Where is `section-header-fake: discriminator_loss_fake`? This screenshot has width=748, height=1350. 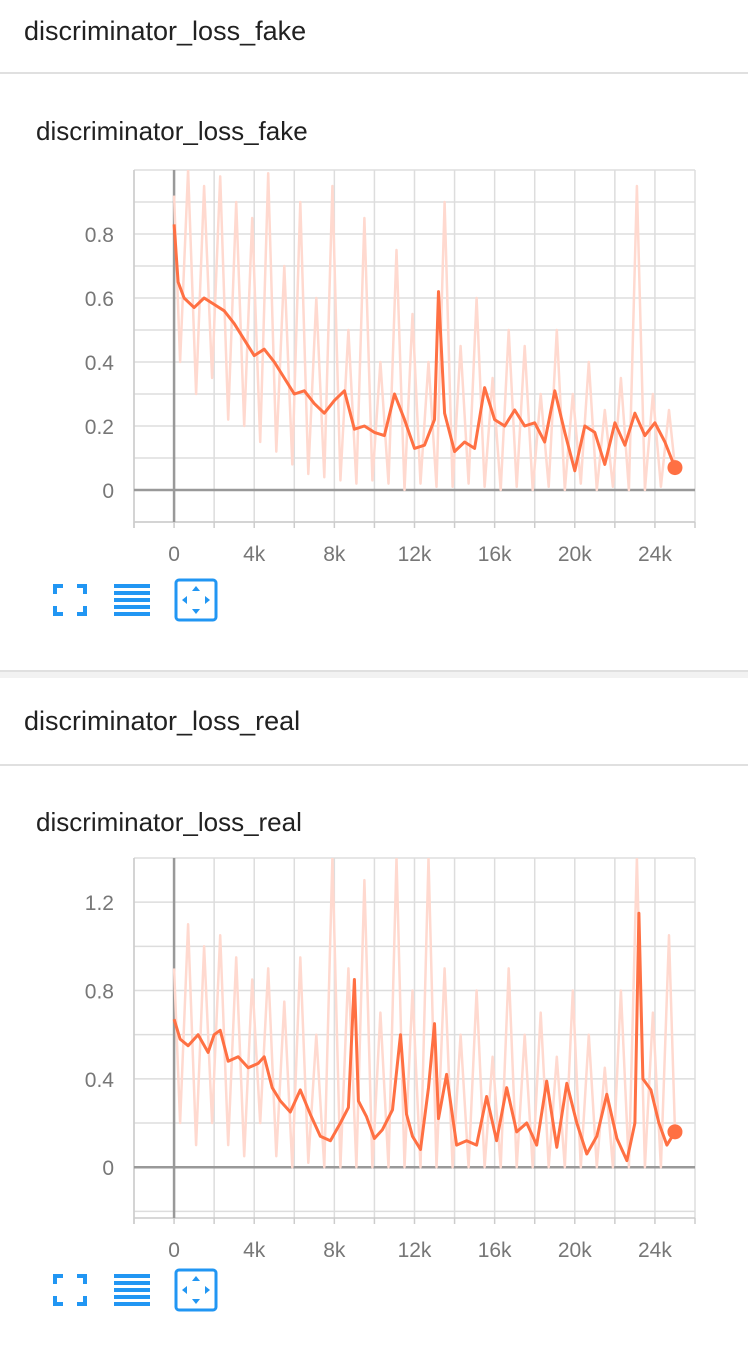
section-header-fake: discriminator_loss_fake is located at coordinates (374, 37).